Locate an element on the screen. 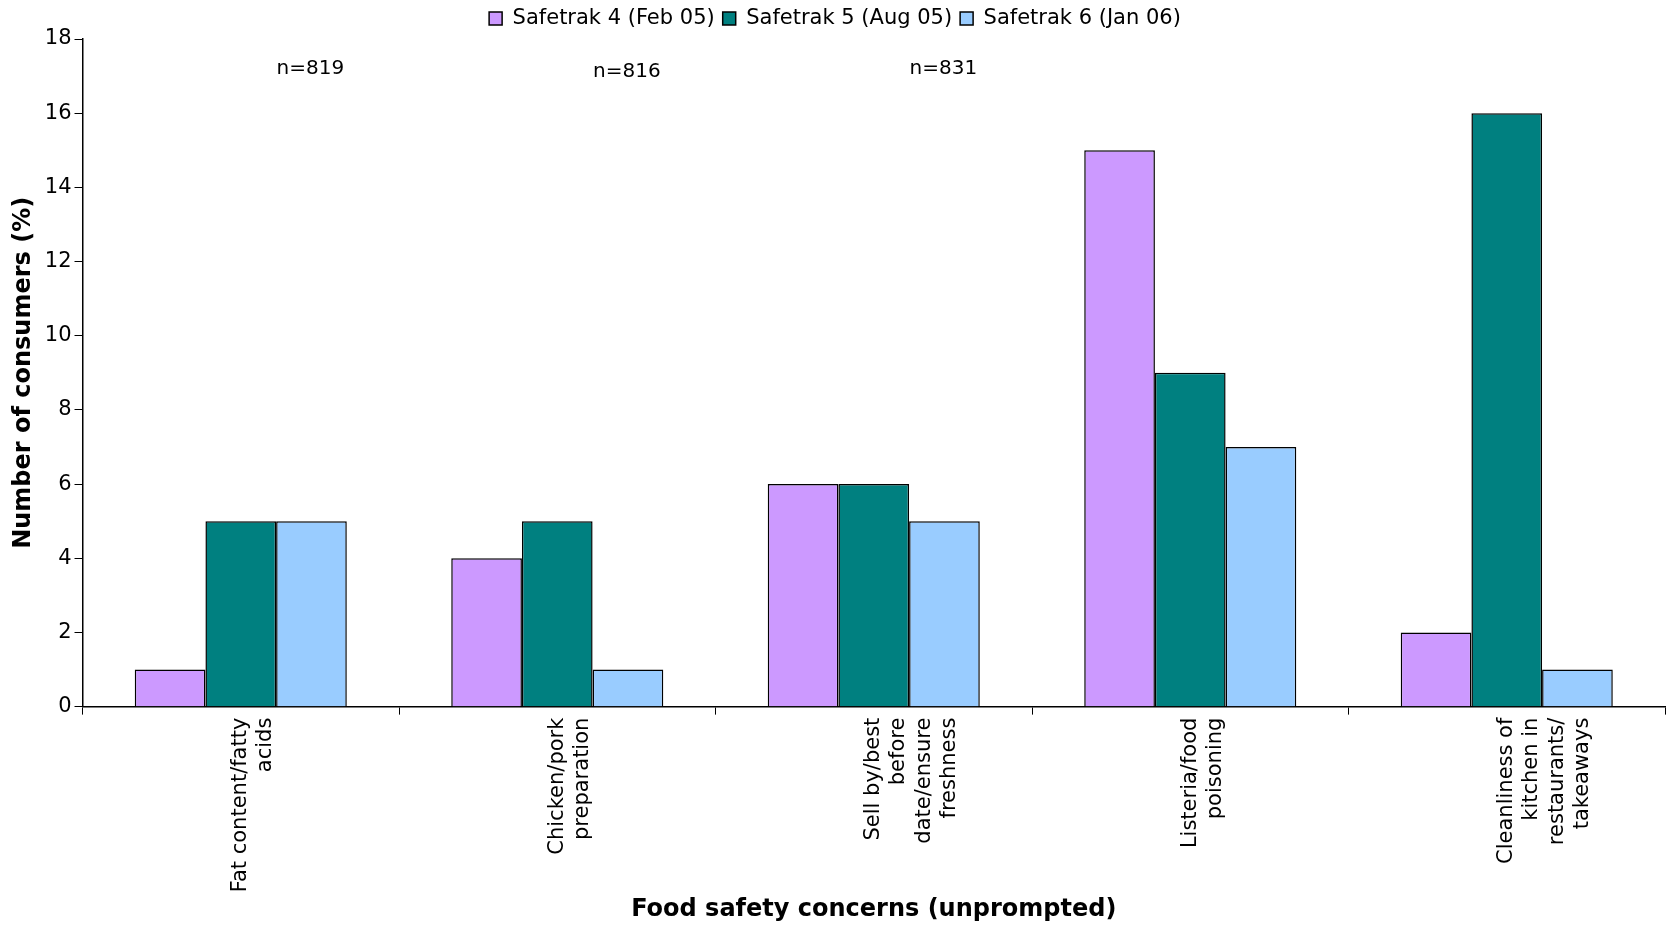 Image resolution: width=1675 pixels, height=928 pixels. y-tick-label: 10 is located at coordinates (58, 334).